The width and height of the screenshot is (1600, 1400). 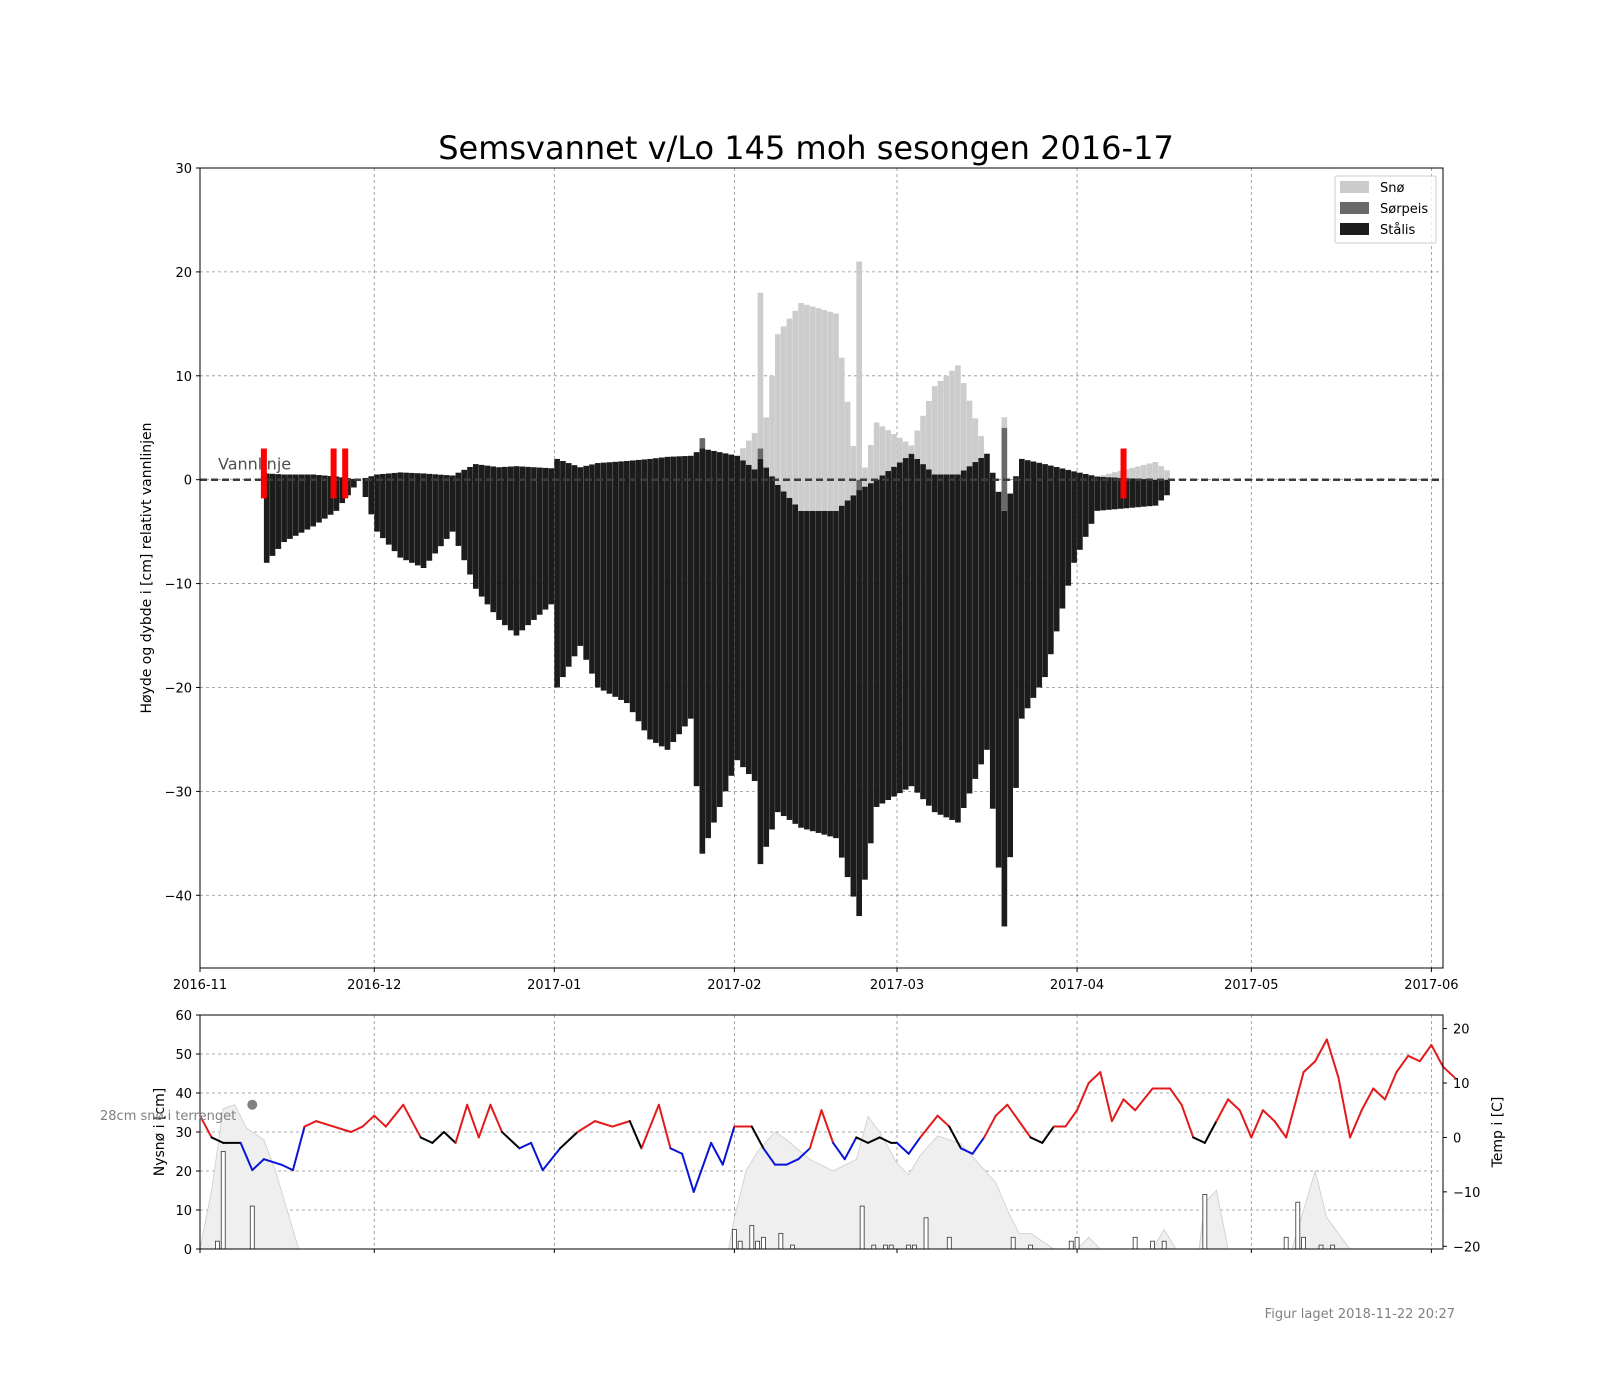 What do you see at coordinates (775, 1177) in the screenshot?
I see `snow-depth-area` at bounding box center [775, 1177].